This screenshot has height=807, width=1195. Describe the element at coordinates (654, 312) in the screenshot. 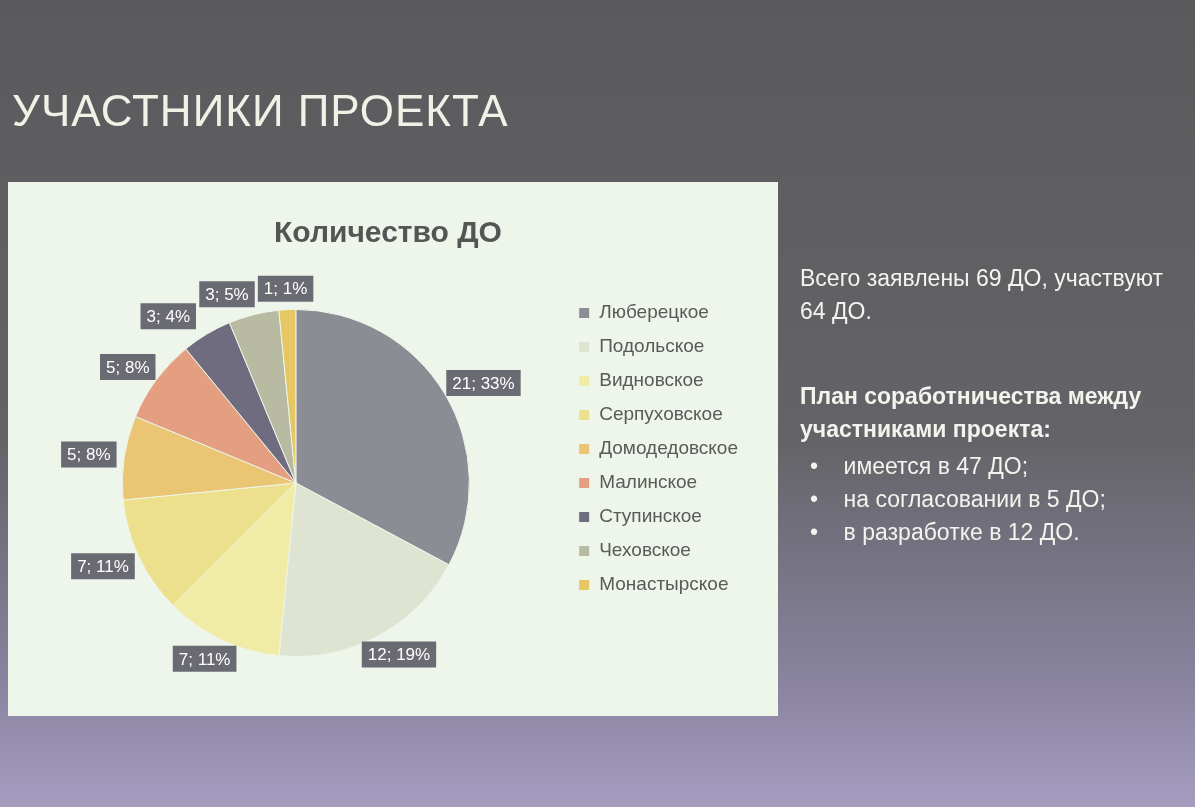

I see `legend-label: Люберецкое` at that location.